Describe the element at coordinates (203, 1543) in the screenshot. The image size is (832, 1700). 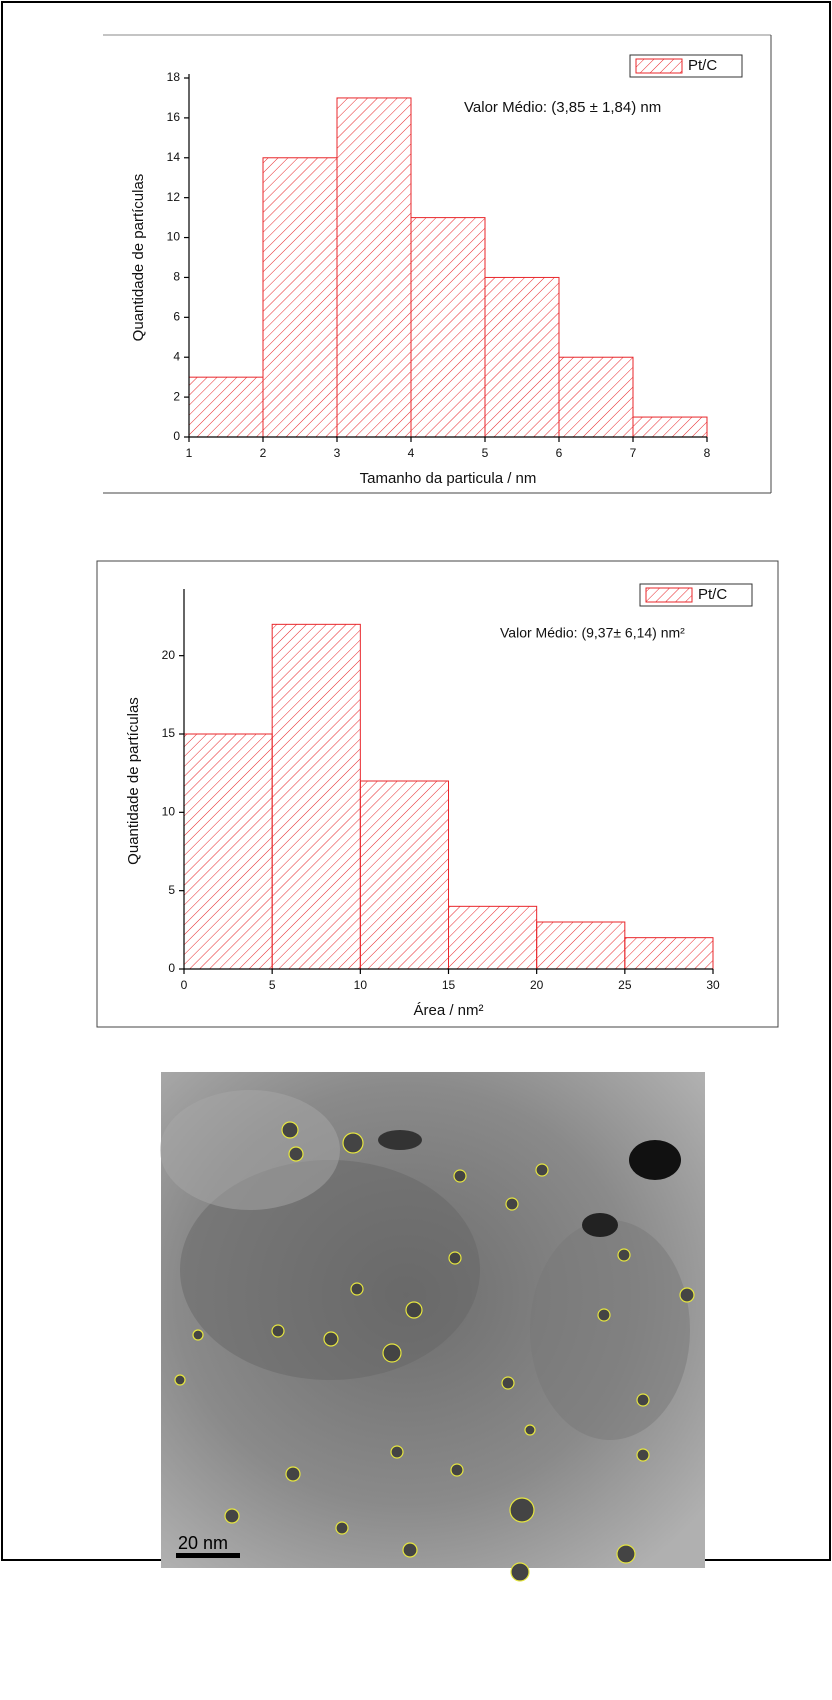
I see `scale-bar-label: 20 nm` at that location.